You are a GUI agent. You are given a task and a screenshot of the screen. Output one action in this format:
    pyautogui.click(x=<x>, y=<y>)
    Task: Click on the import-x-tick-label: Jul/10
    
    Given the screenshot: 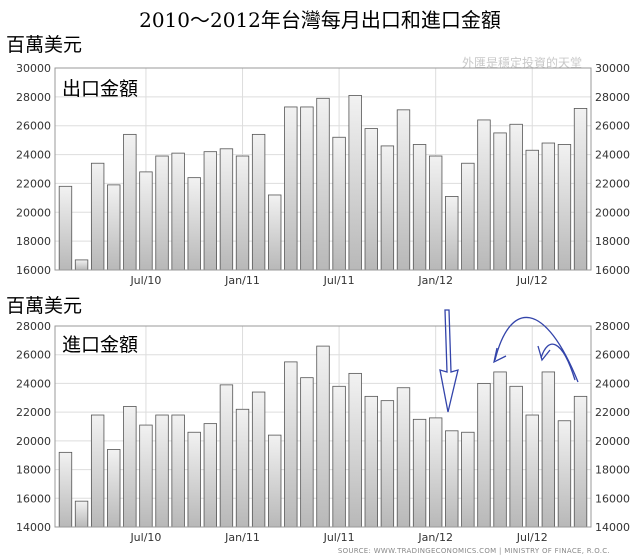 What is the action you would take?
    pyautogui.click(x=145, y=537)
    